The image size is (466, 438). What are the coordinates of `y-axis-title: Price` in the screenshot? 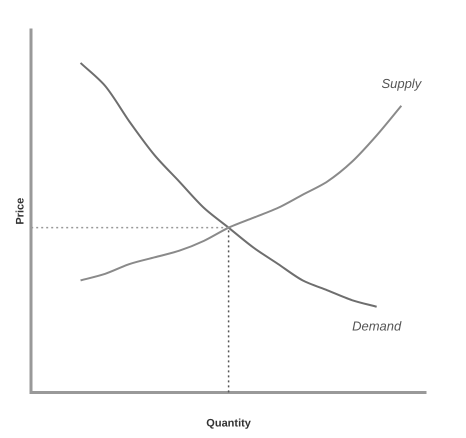 It's located at (20, 211).